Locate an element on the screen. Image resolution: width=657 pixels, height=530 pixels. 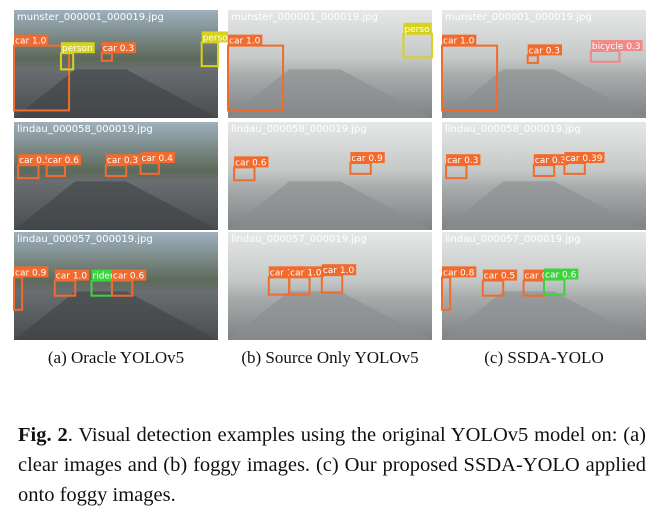
detection-label: car 0.39 is located at coordinates (583, 159).